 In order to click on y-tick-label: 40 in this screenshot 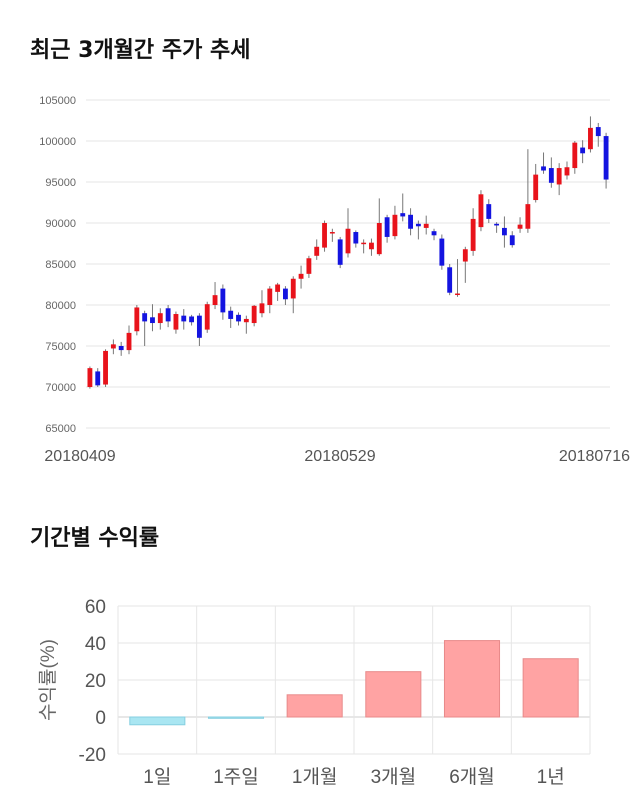, I will do `click(95, 644)`.